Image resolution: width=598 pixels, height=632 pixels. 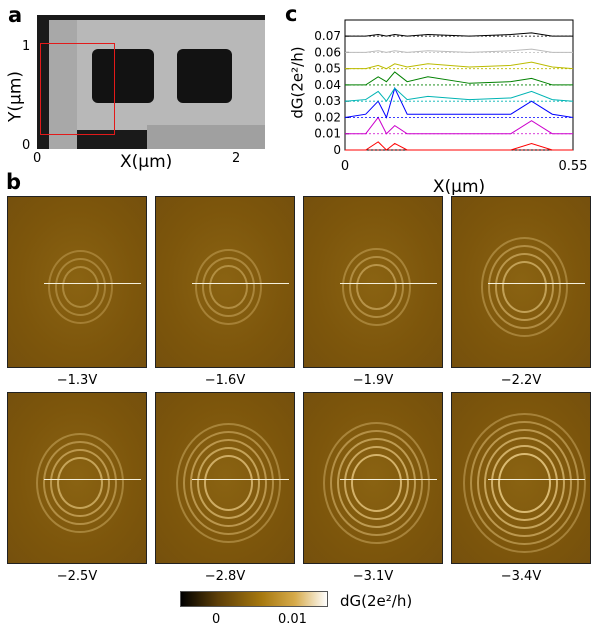 What do you see at coordinates (26, 145) in the screenshot?
I see `panel-a-ytick-0: 0` at bounding box center [26, 145].